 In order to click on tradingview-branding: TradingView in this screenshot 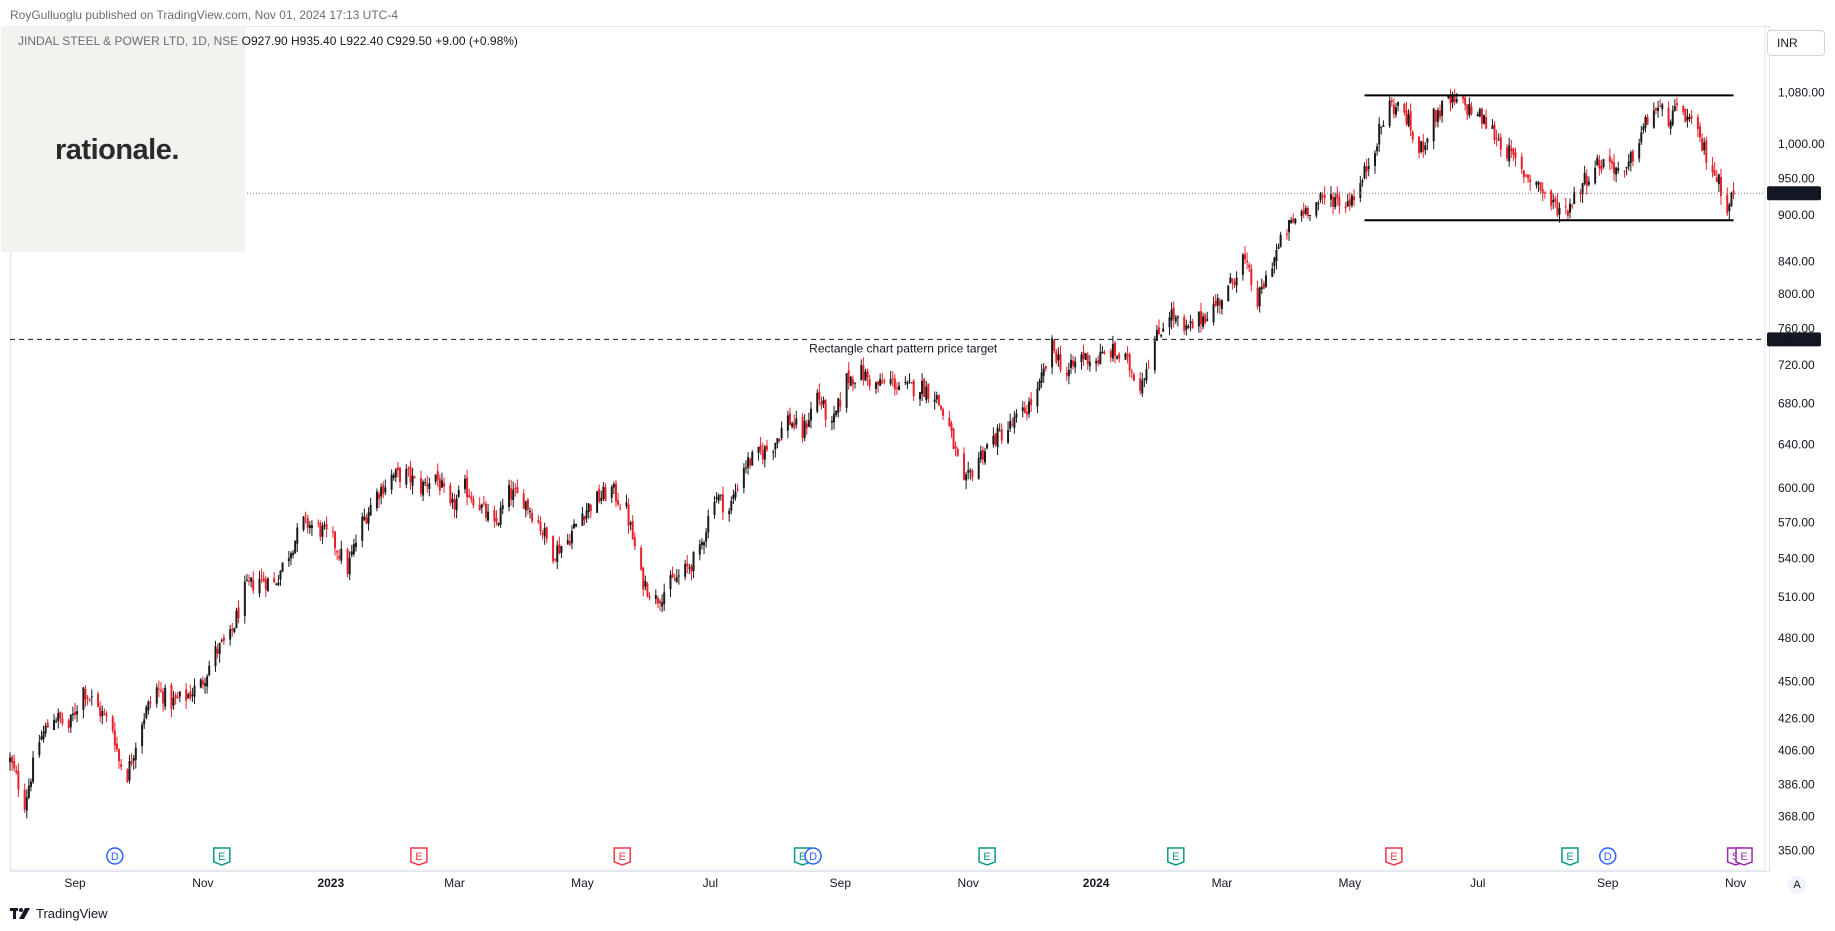, I will do `click(59, 913)`.